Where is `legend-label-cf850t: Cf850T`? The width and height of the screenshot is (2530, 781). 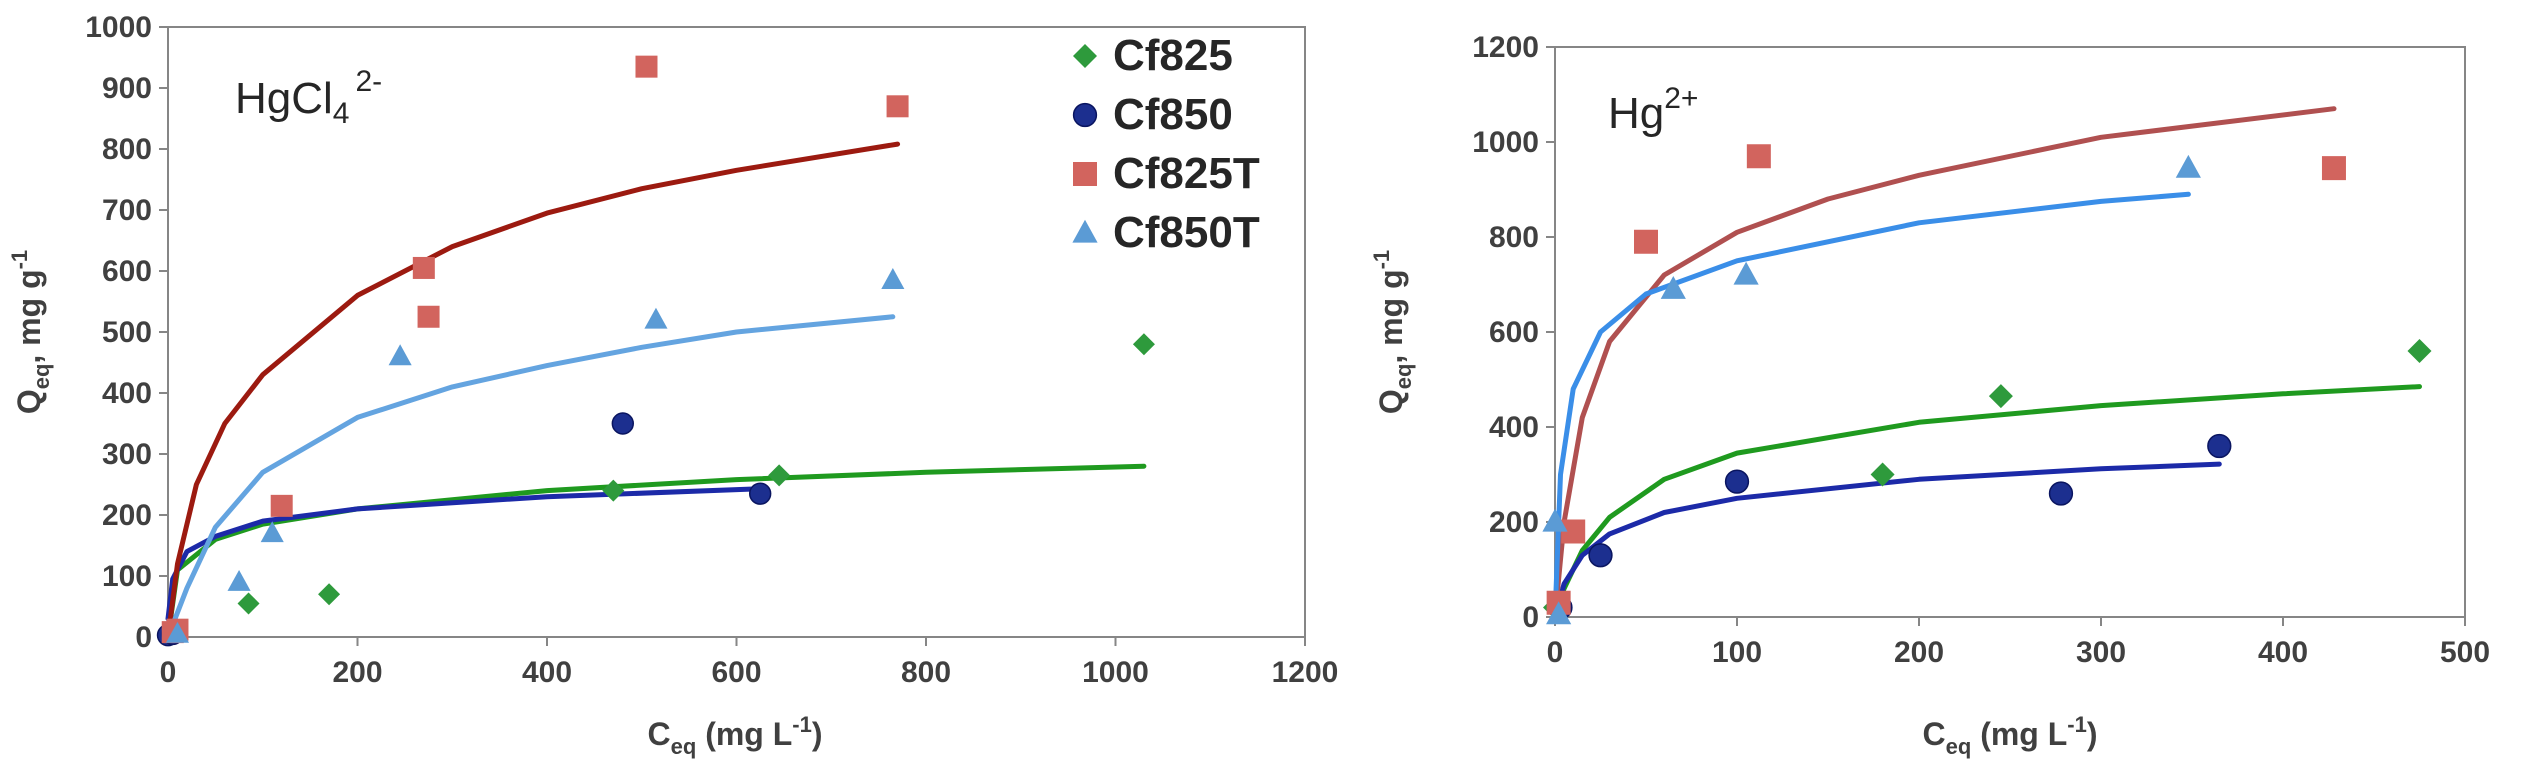 legend-label-cf850t: Cf850T is located at coordinates (1186, 232).